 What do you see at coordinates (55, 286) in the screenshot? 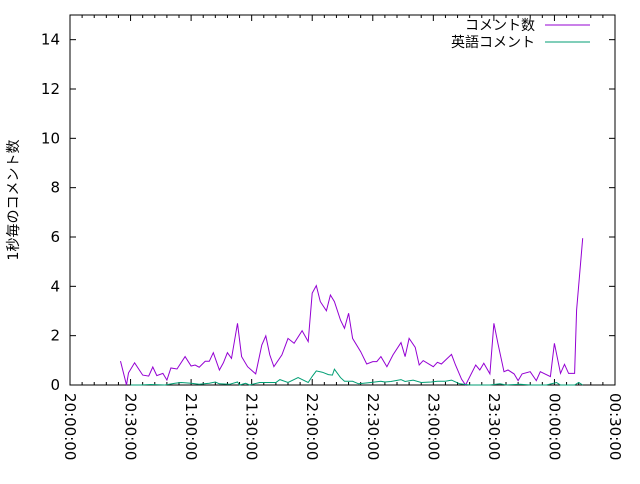
I see `y-tick-label: 4` at bounding box center [55, 286].